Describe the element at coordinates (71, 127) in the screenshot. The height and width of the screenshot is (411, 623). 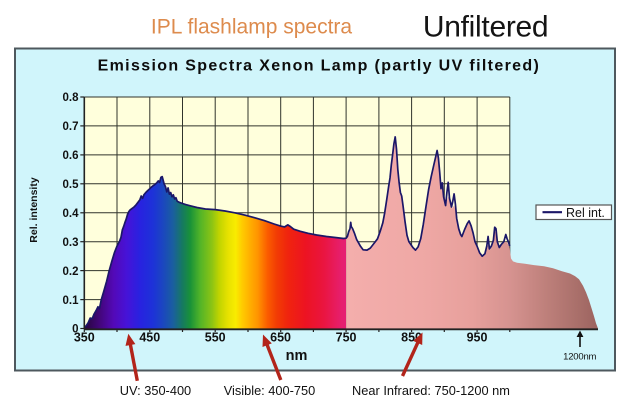
I see `svg-text: 0.7` at that location.